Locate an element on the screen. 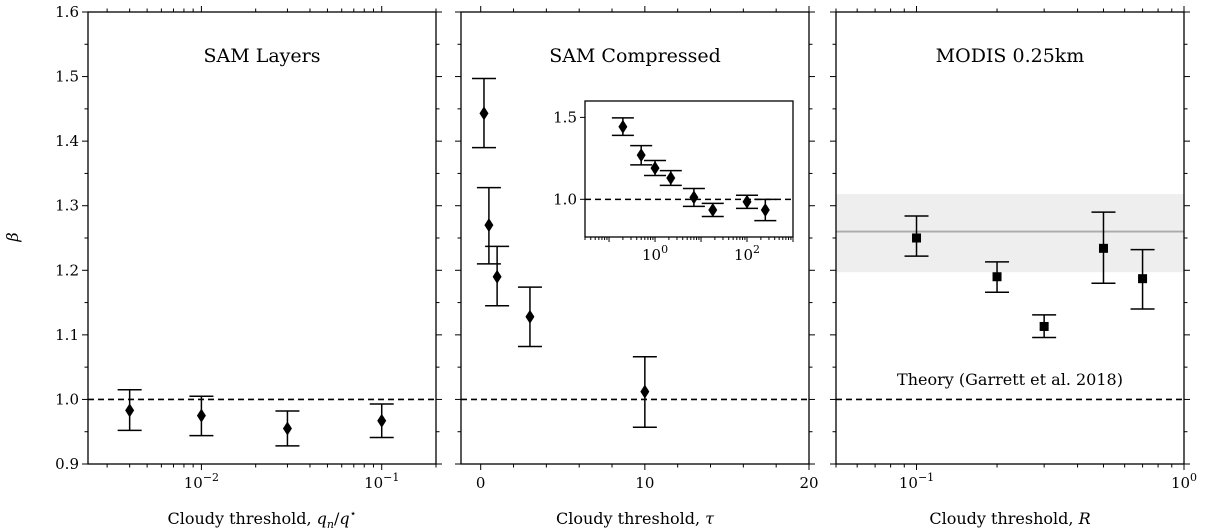  panel-title-sam-compressed: SAM Compressed is located at coordinates (635, 56).